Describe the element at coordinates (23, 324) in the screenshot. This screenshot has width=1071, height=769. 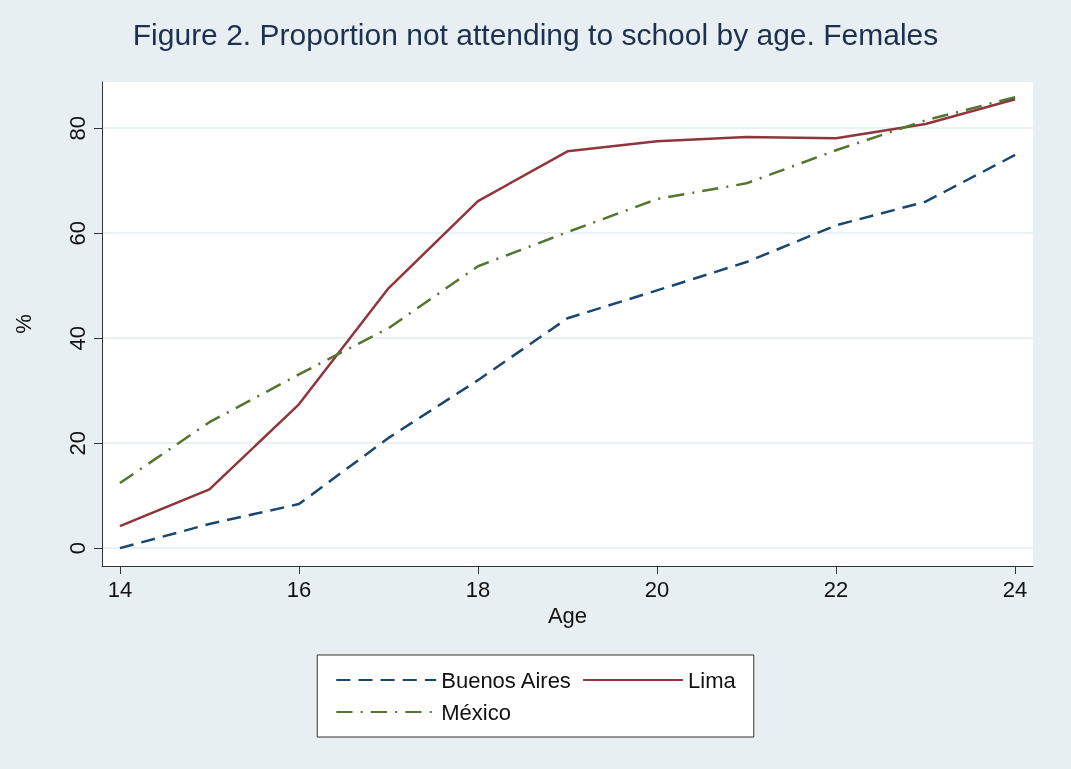
I see `y-axis-title: %` at that location.